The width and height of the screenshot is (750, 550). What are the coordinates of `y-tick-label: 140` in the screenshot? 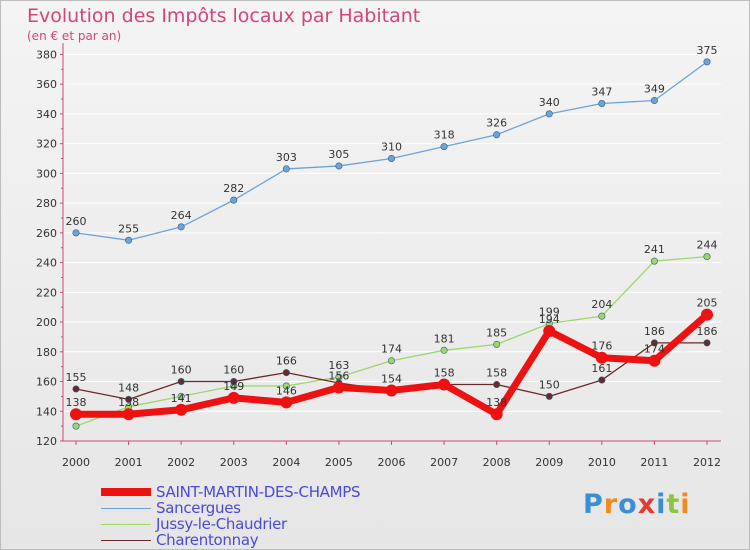 It's located at (46, 411).